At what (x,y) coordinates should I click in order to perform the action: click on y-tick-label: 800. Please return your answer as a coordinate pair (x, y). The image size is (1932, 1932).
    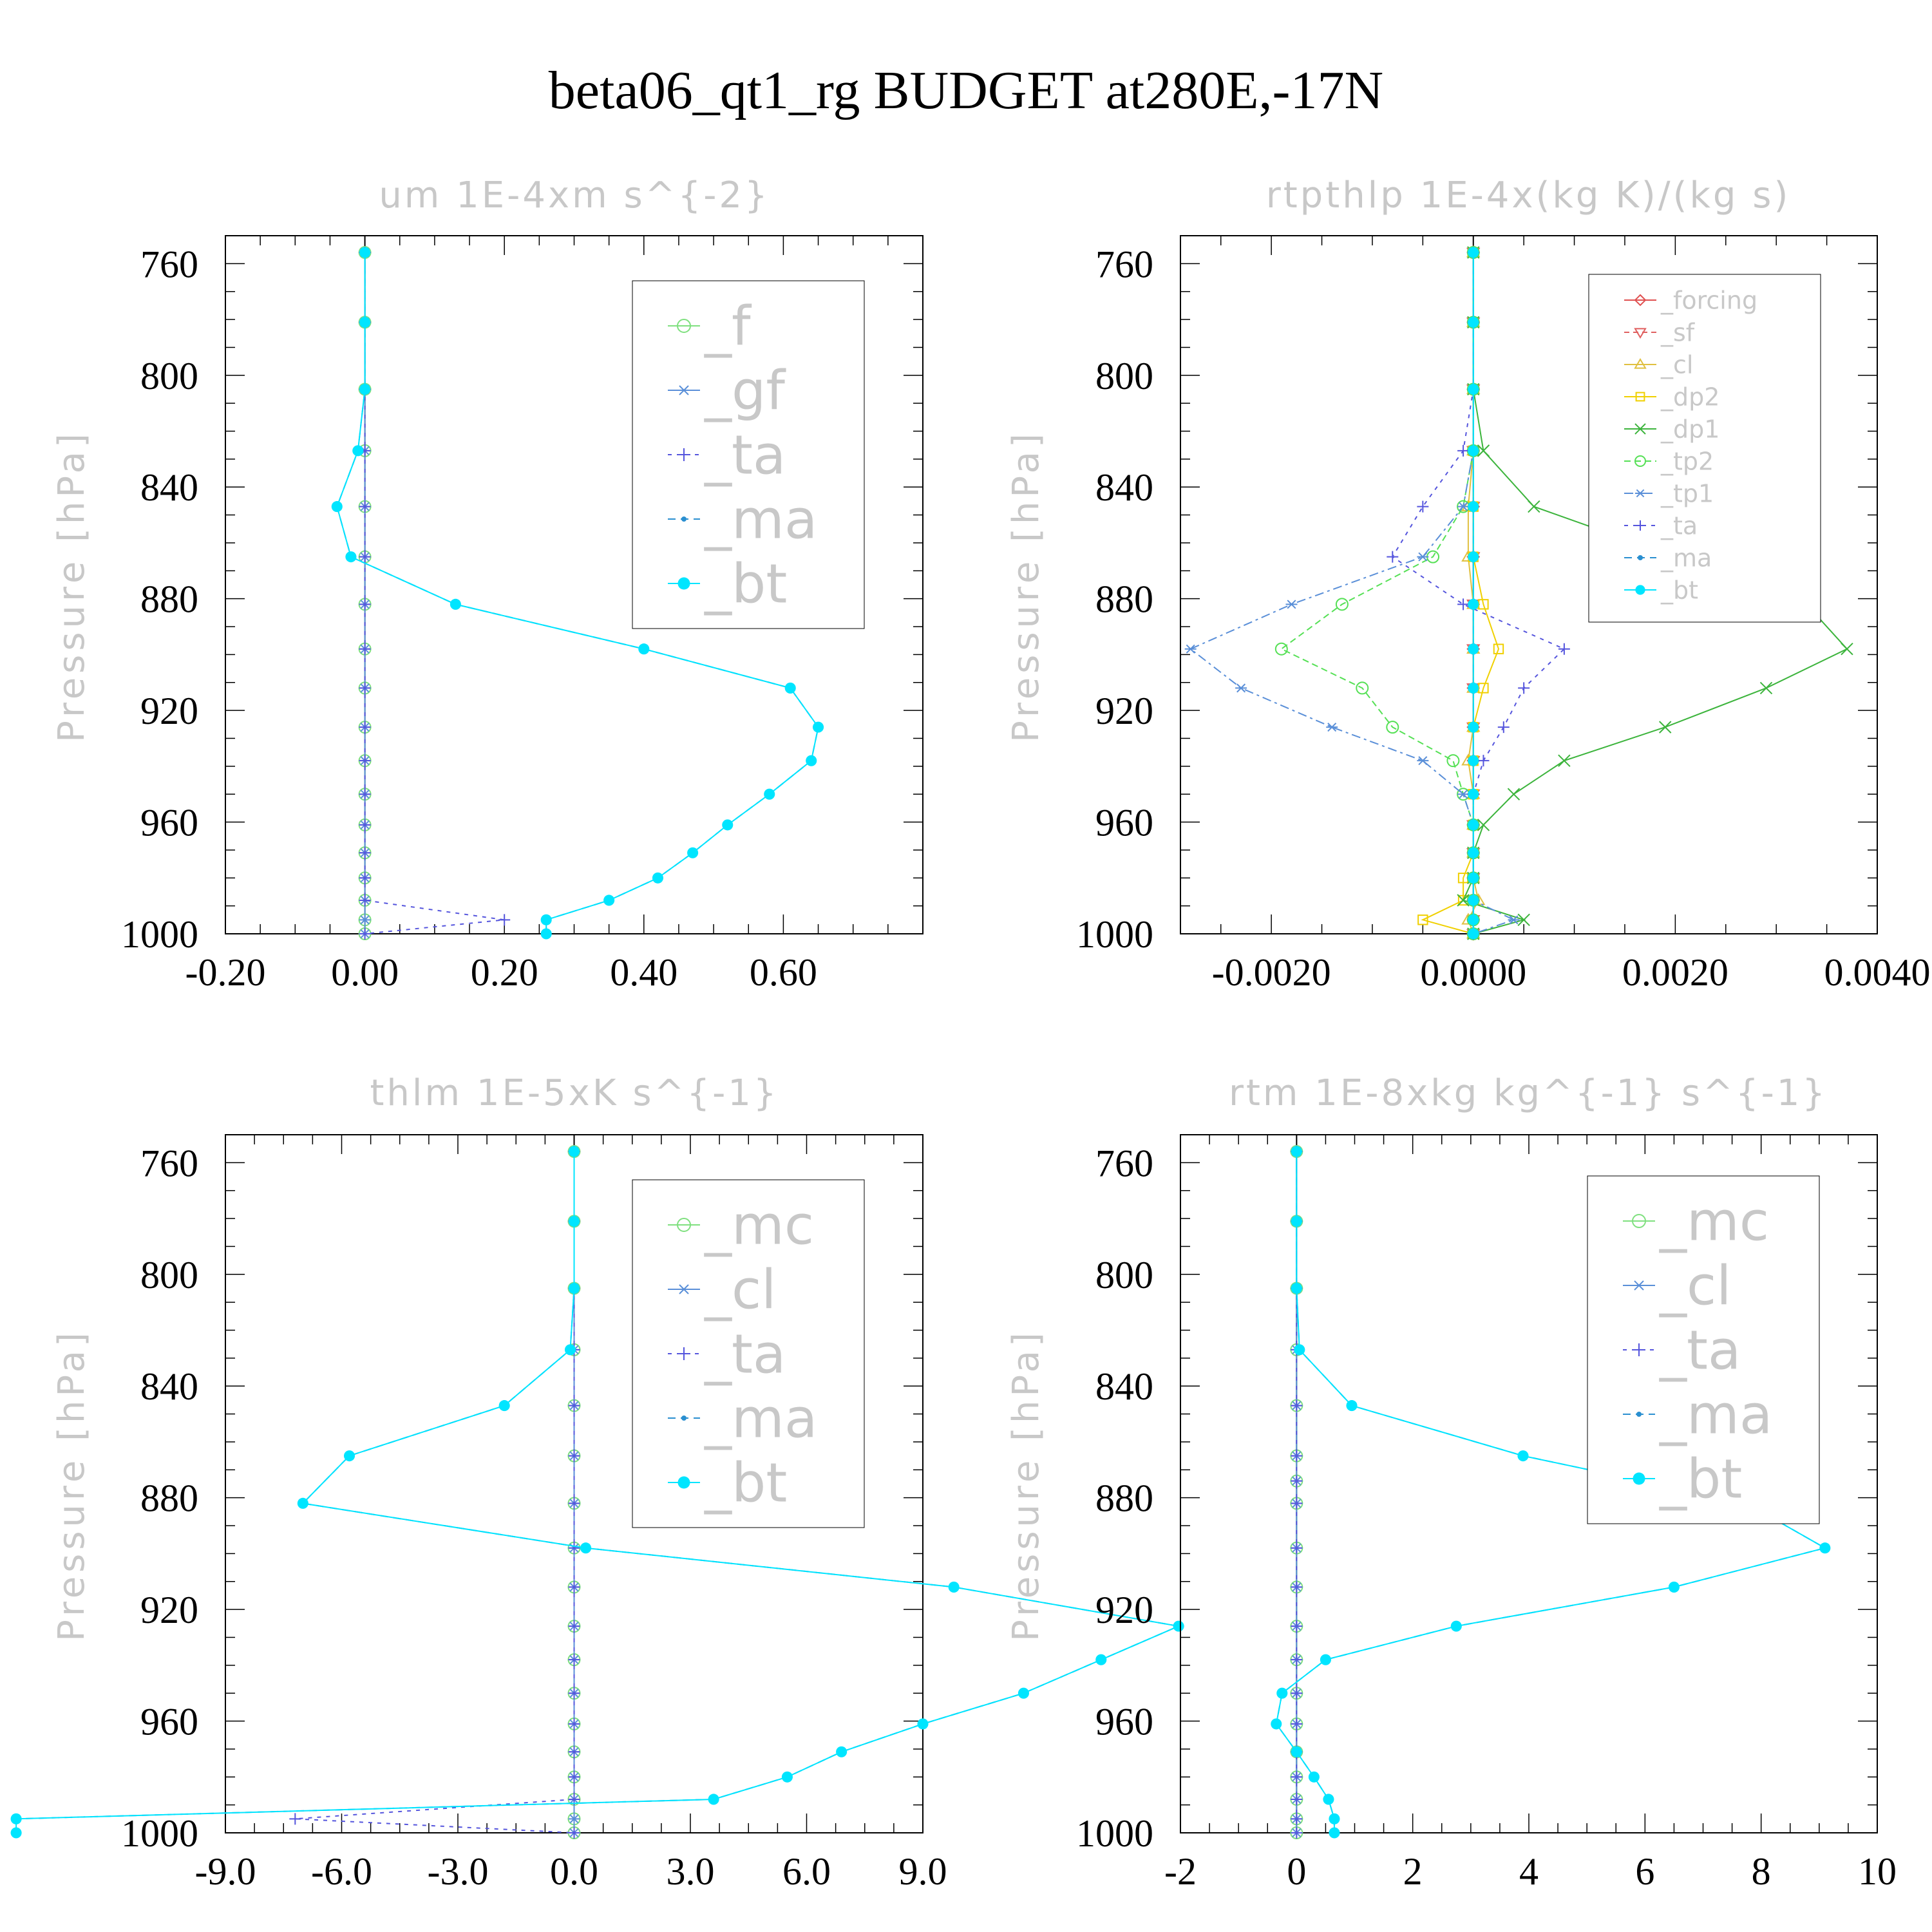
    Looking at the image, I should click on (1124, 376).